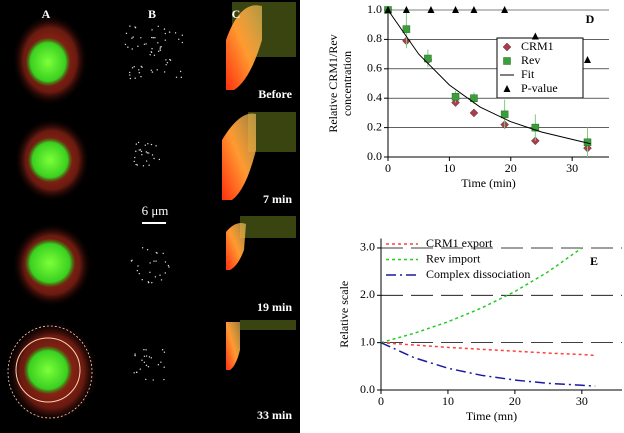 Image resolution: width=624 pixels, height=433 pixels. Describe the element at coordinates (528, 74) in the screenshot. I see `legend-label: Fit` at that location.